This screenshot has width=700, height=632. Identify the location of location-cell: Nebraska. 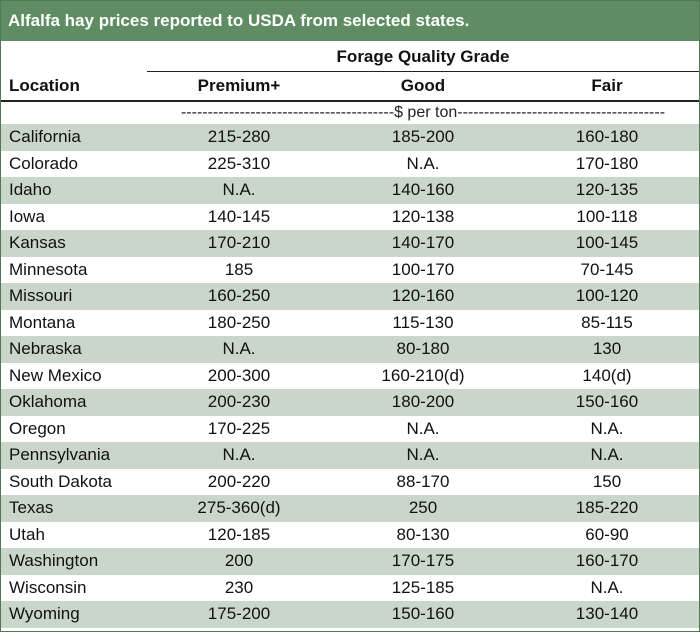
(45, 348).